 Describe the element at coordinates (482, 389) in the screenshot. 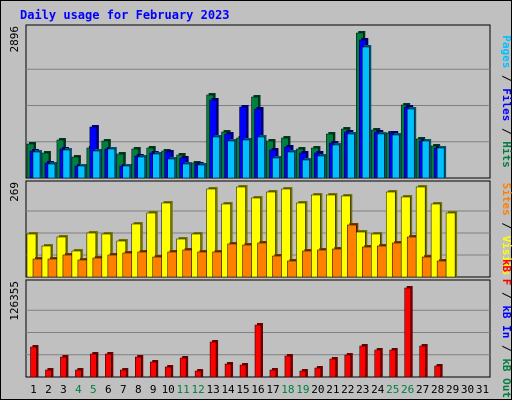

I see `x-tick-label-day-31: 31` at that location.